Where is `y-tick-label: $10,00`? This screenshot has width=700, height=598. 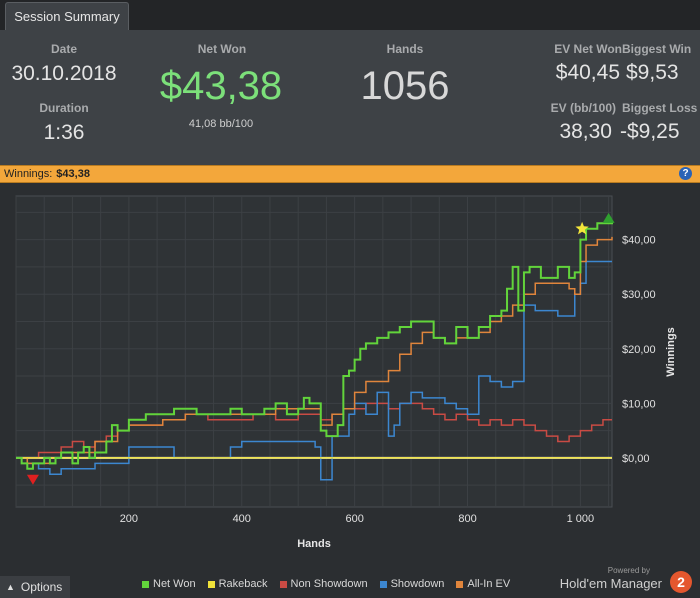
y-tick-label: $10,00 is located at coordinates (639, 404).